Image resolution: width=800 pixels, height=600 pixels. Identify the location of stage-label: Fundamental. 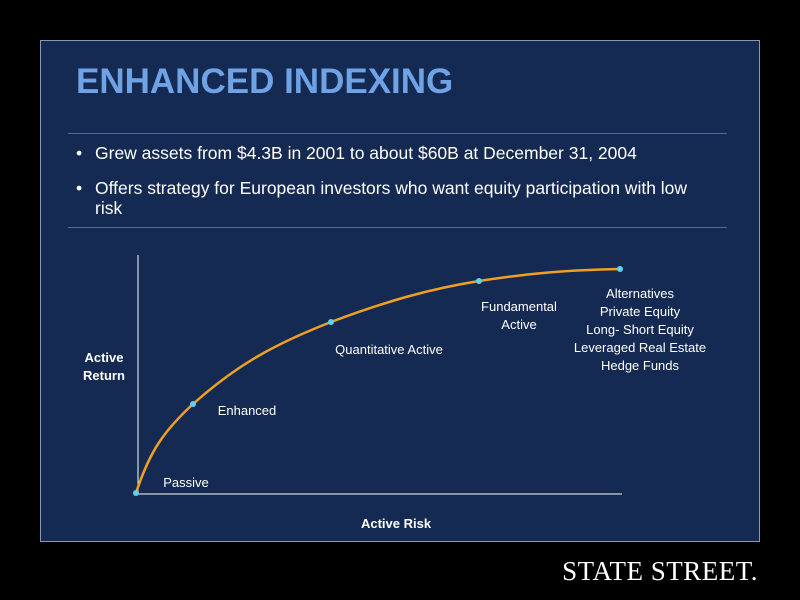
(519, 306).